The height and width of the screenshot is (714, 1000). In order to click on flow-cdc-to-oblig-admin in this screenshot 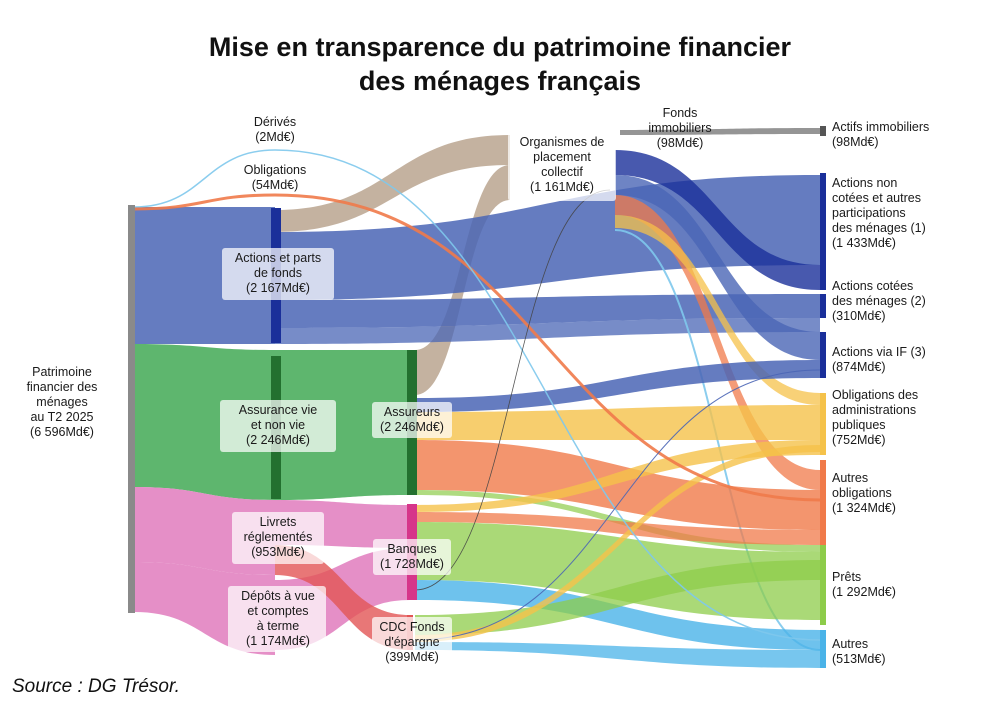, I will do `click(617, 543)`.